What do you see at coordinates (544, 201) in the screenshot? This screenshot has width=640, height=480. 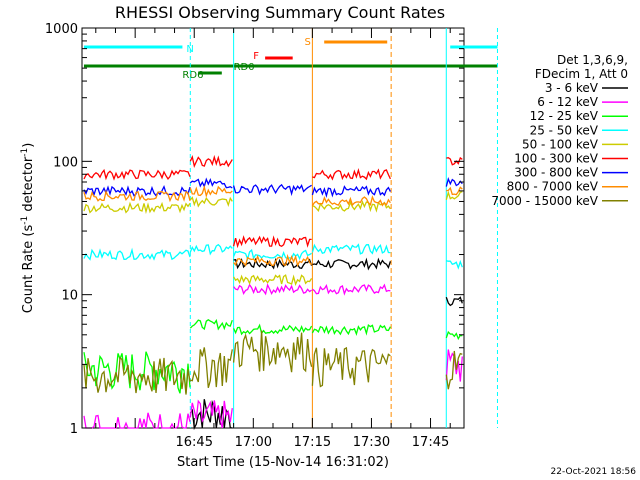 I see `legend-label: 7000 - 15000 keV` at bounding box center [544, 201].